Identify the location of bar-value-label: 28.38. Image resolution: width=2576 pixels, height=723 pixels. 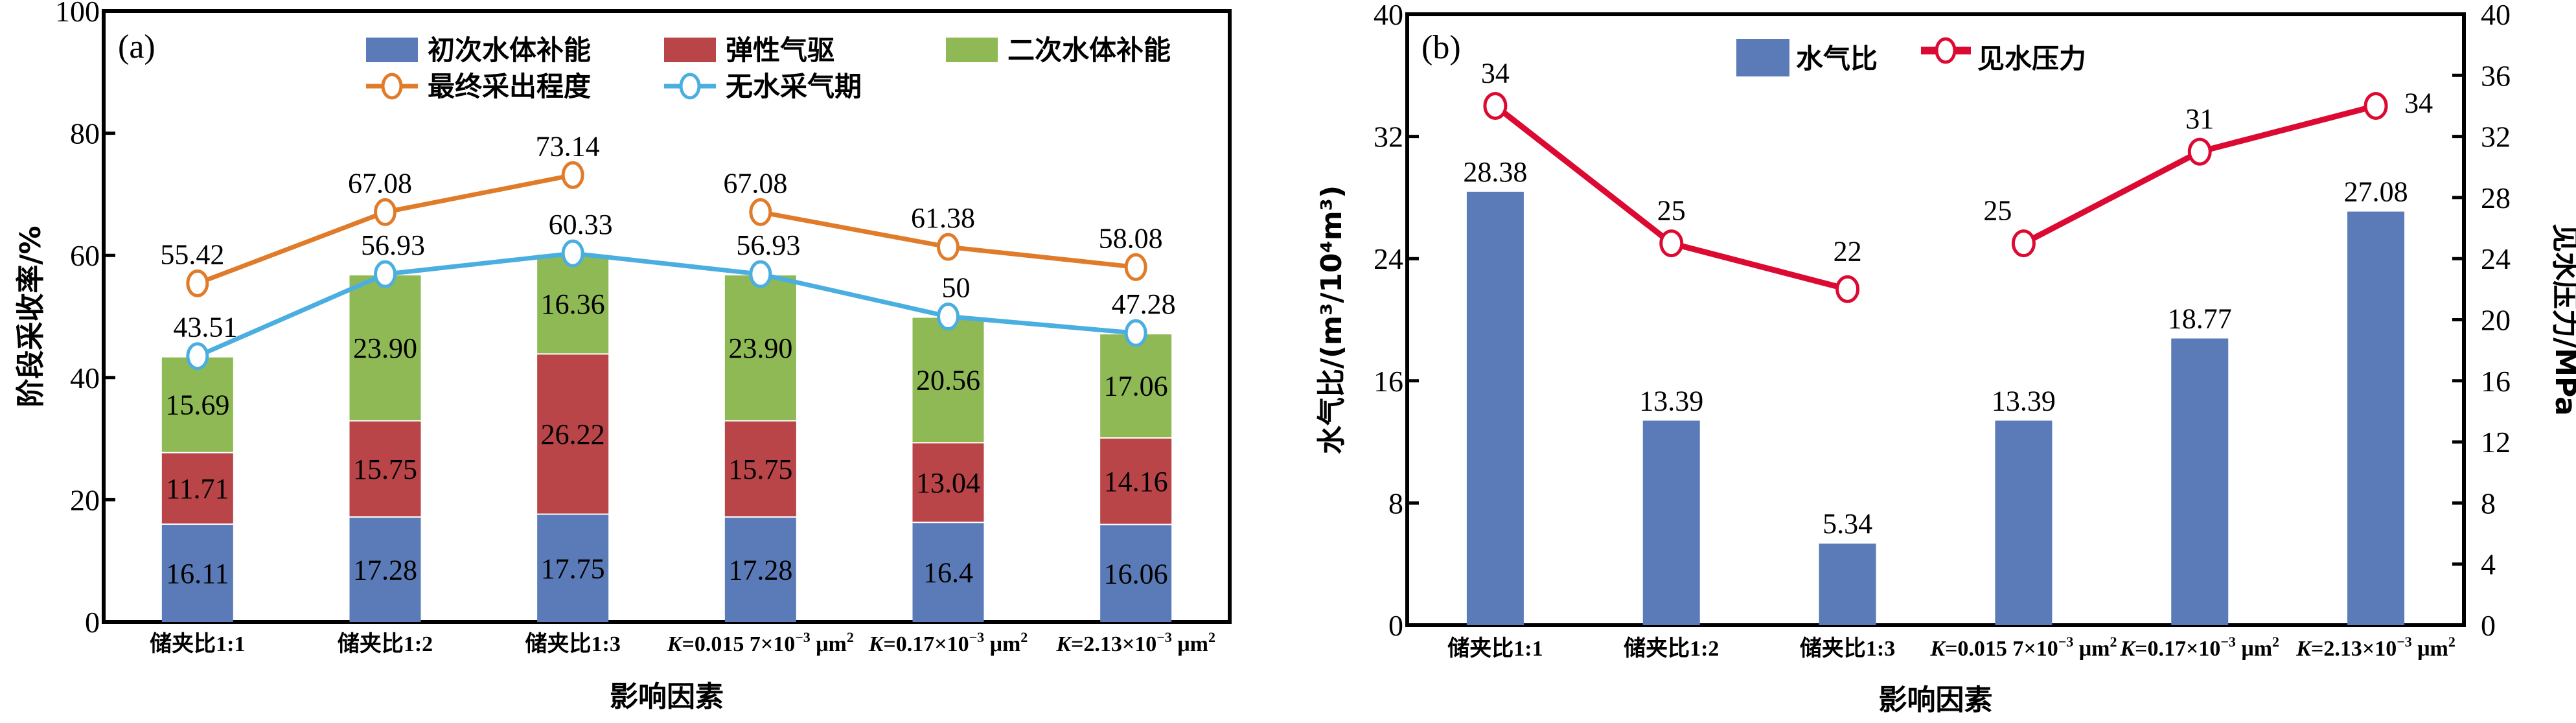
(1495, 172).